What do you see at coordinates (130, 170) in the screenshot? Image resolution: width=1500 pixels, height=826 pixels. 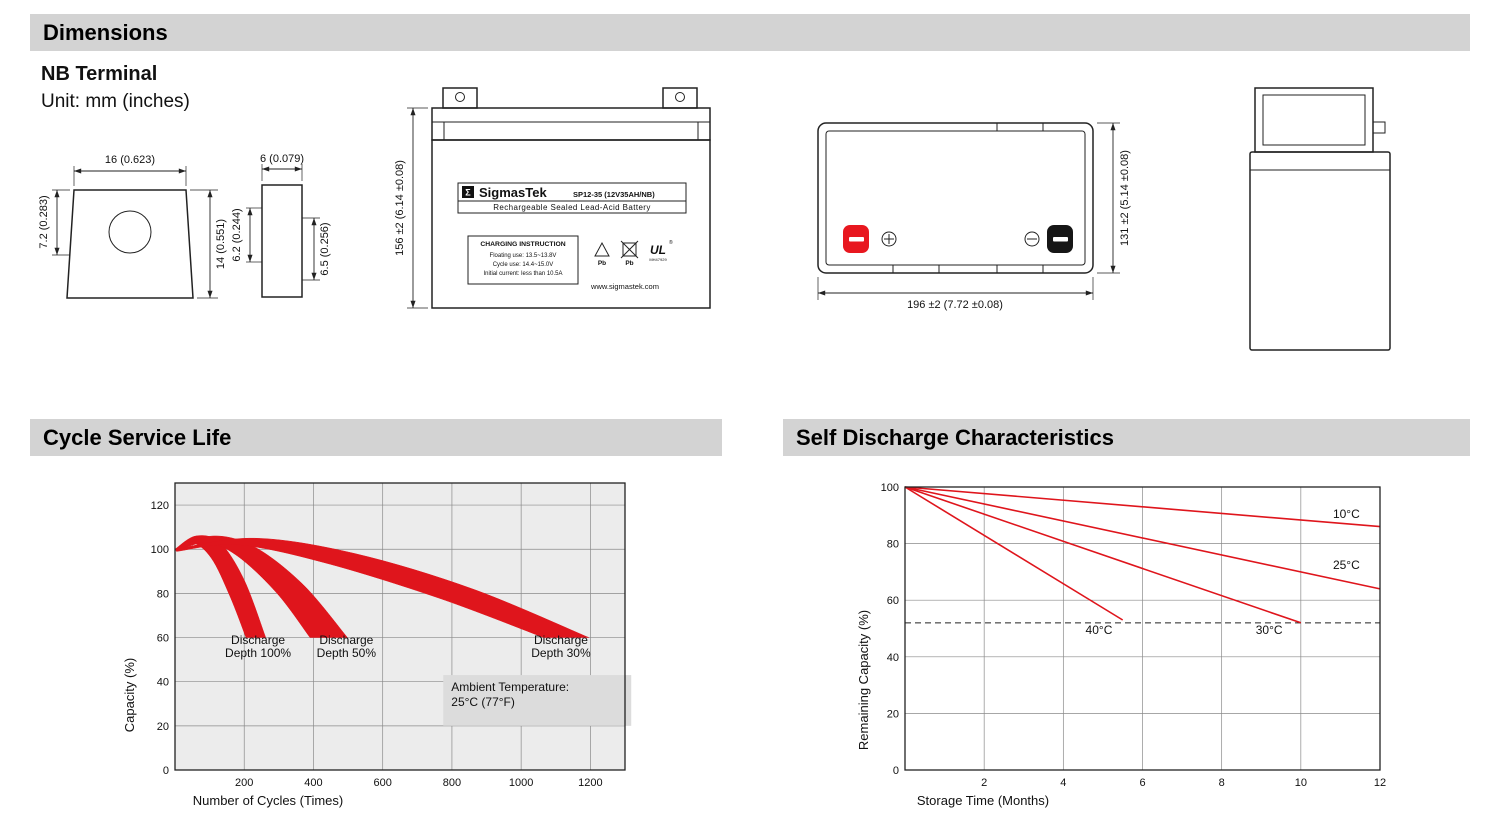 I see `width-dimension: 16 (0.623)` at bounding box center [130, 170].